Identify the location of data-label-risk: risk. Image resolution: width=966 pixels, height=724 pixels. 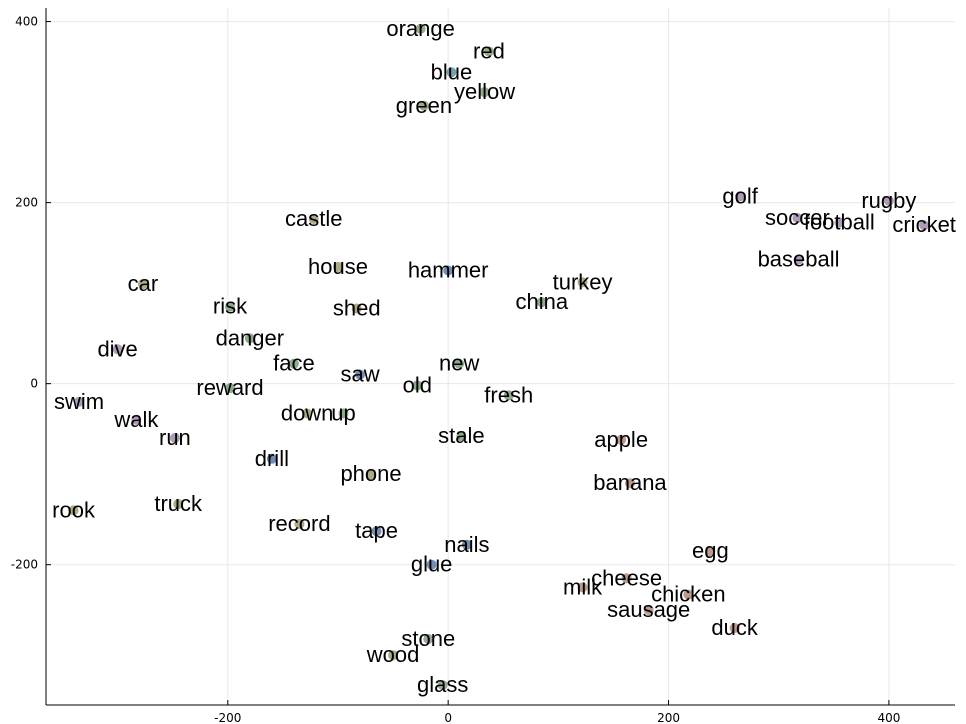
(230, 306).